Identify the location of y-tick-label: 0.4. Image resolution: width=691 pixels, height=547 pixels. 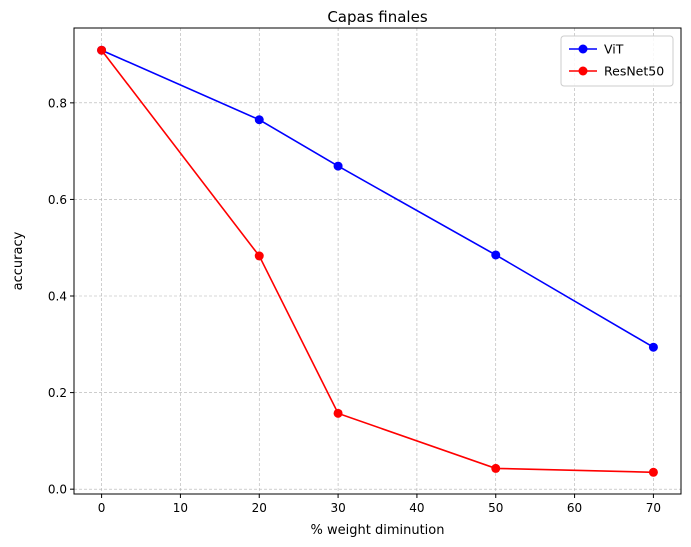
(57, 297).